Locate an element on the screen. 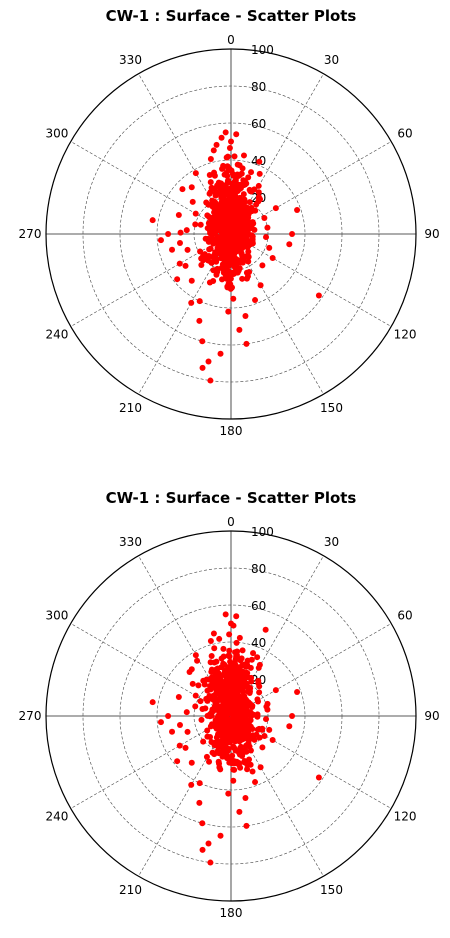  spoke-line is located at coordinates (311, 280).